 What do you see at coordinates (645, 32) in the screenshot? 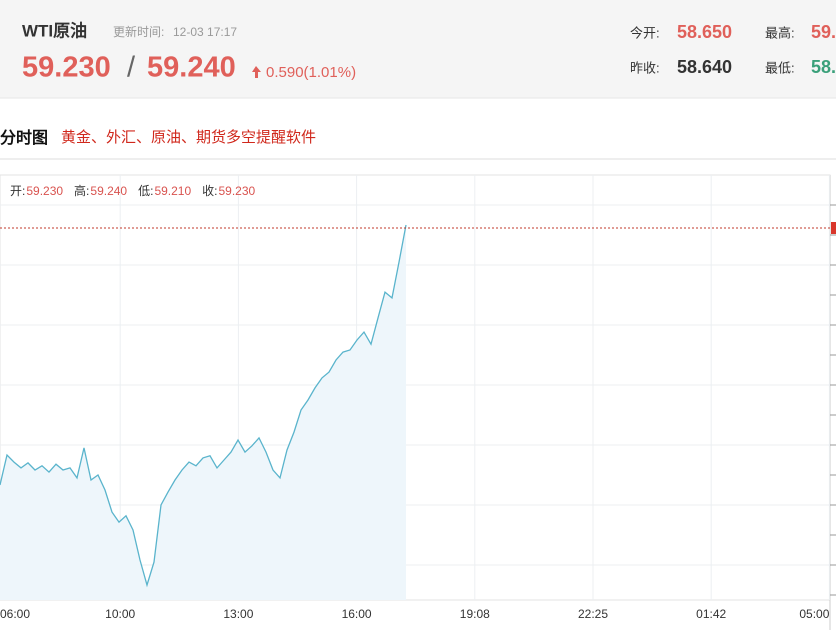
I see `stat-label: 今开:` at bounding box center [645, 32].